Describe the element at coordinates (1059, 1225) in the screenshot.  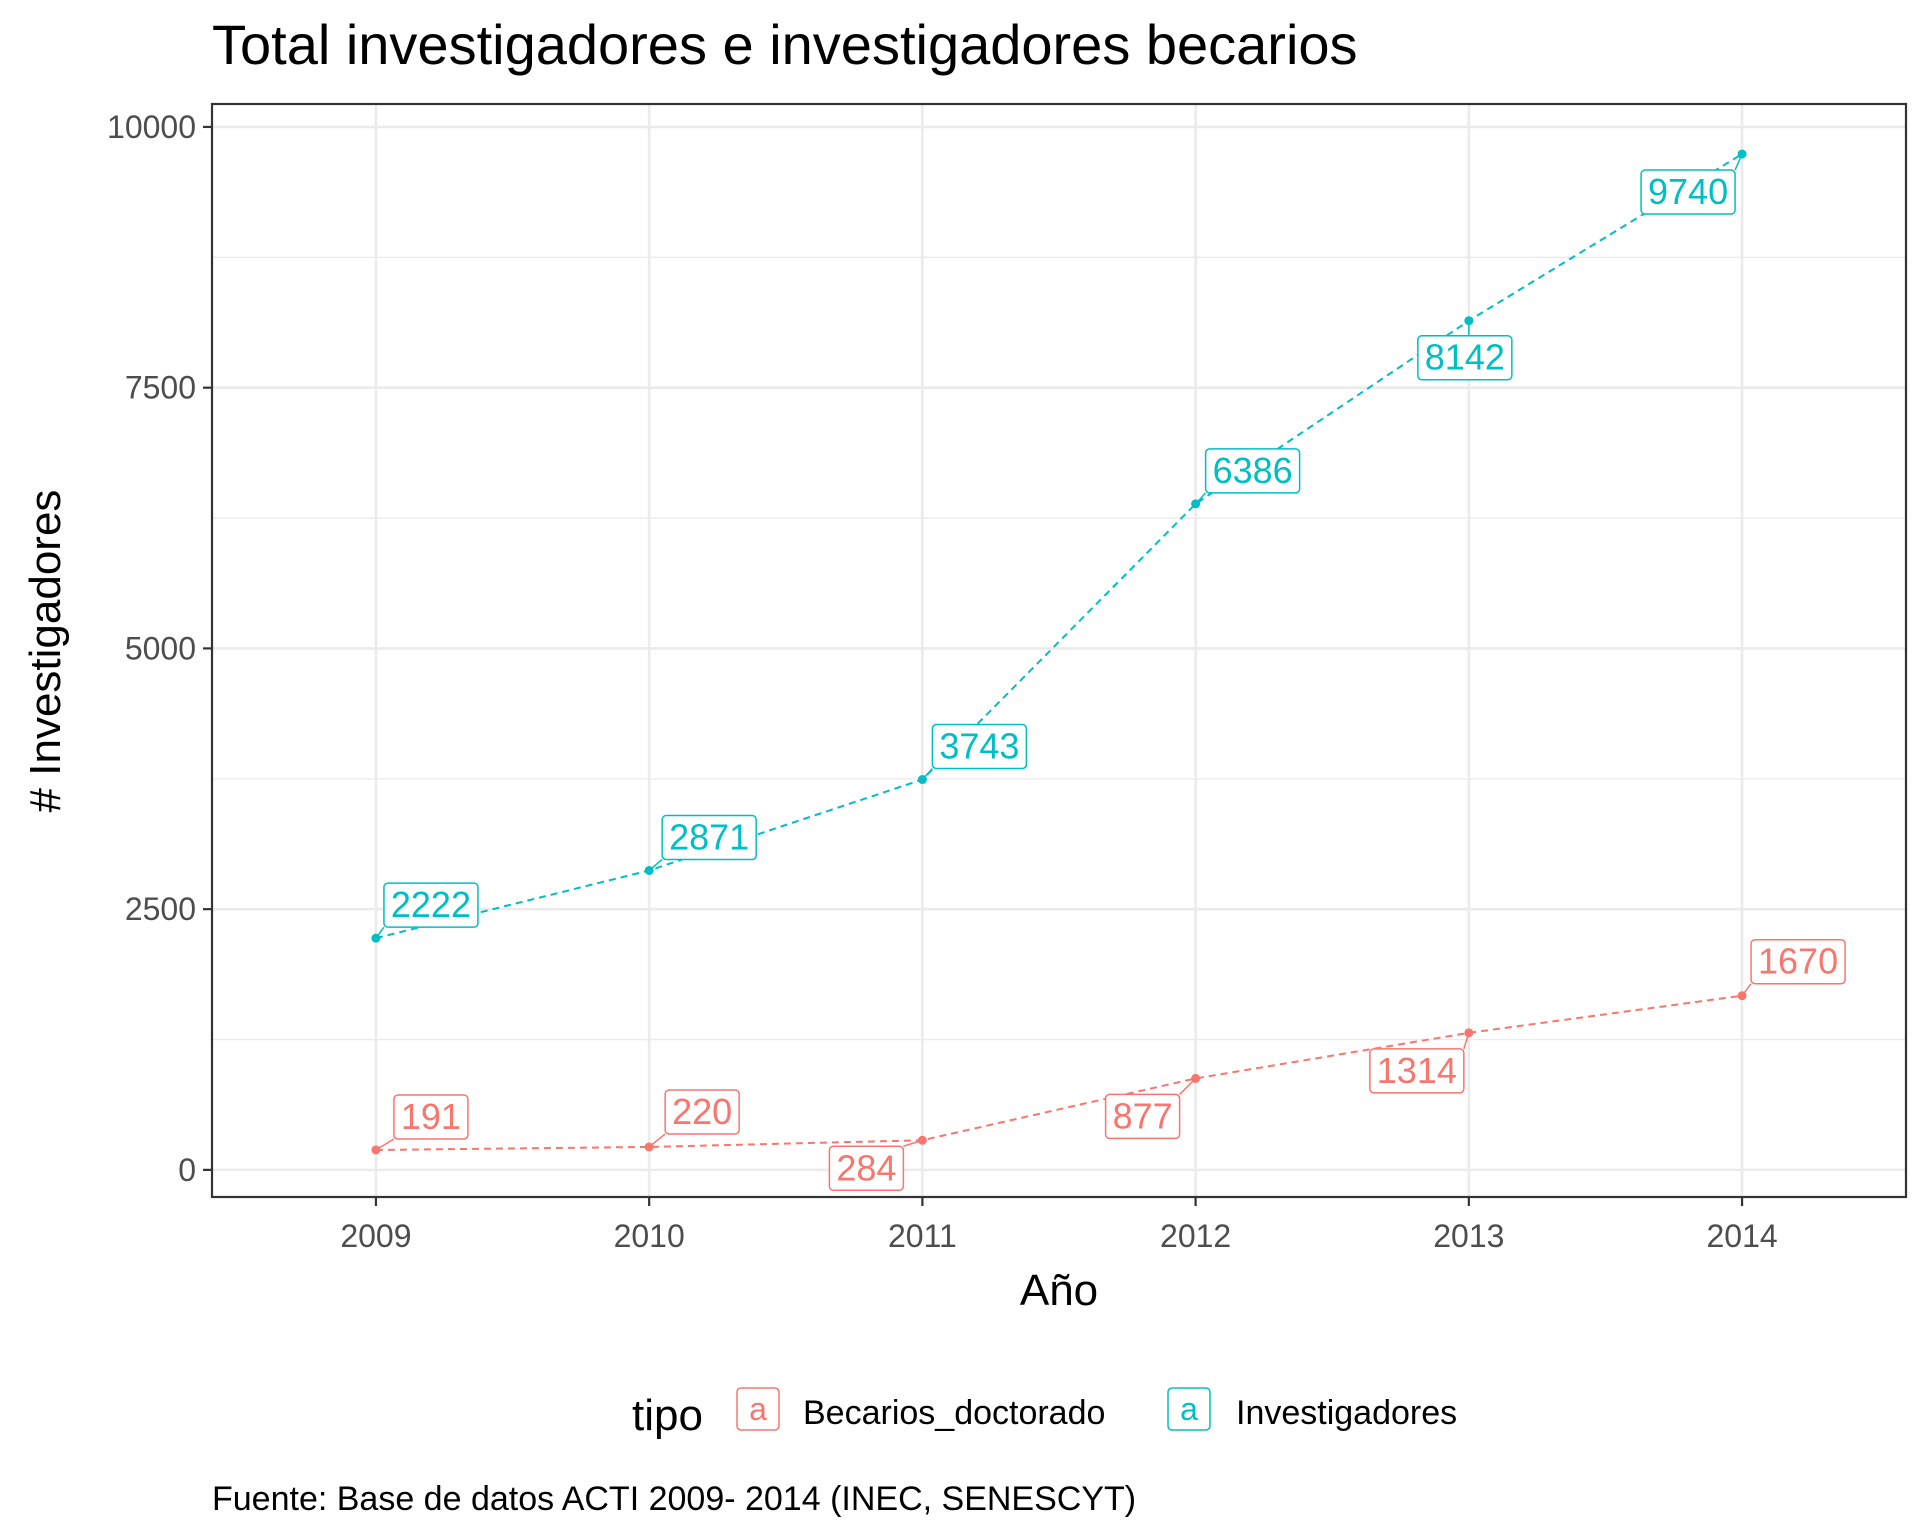
I see `x-axis: 2009 2010 2011 2012 2013 2014` at that location.